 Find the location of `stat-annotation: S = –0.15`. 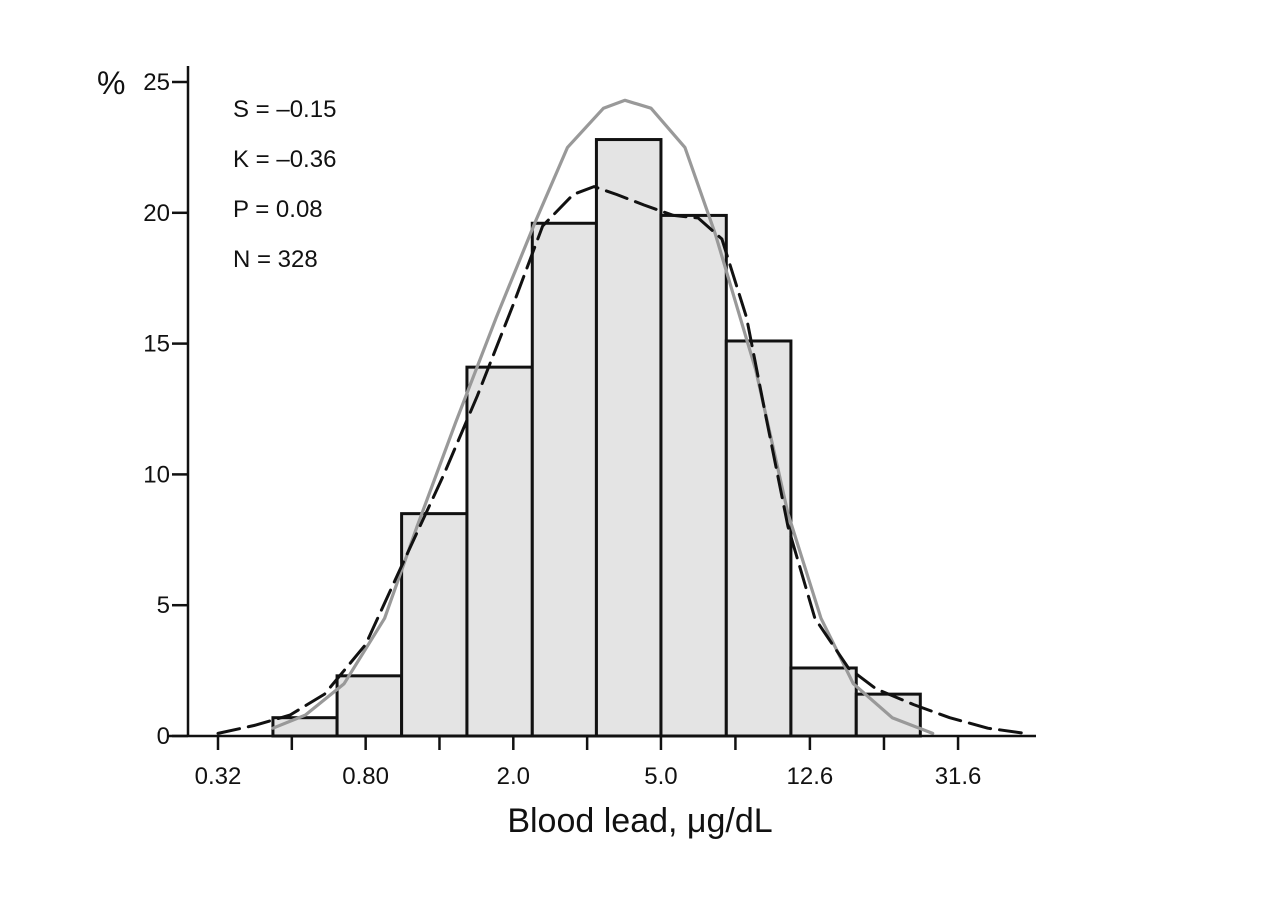

stat-annotation: S = –0.15 is located at coordinates (284, 109).